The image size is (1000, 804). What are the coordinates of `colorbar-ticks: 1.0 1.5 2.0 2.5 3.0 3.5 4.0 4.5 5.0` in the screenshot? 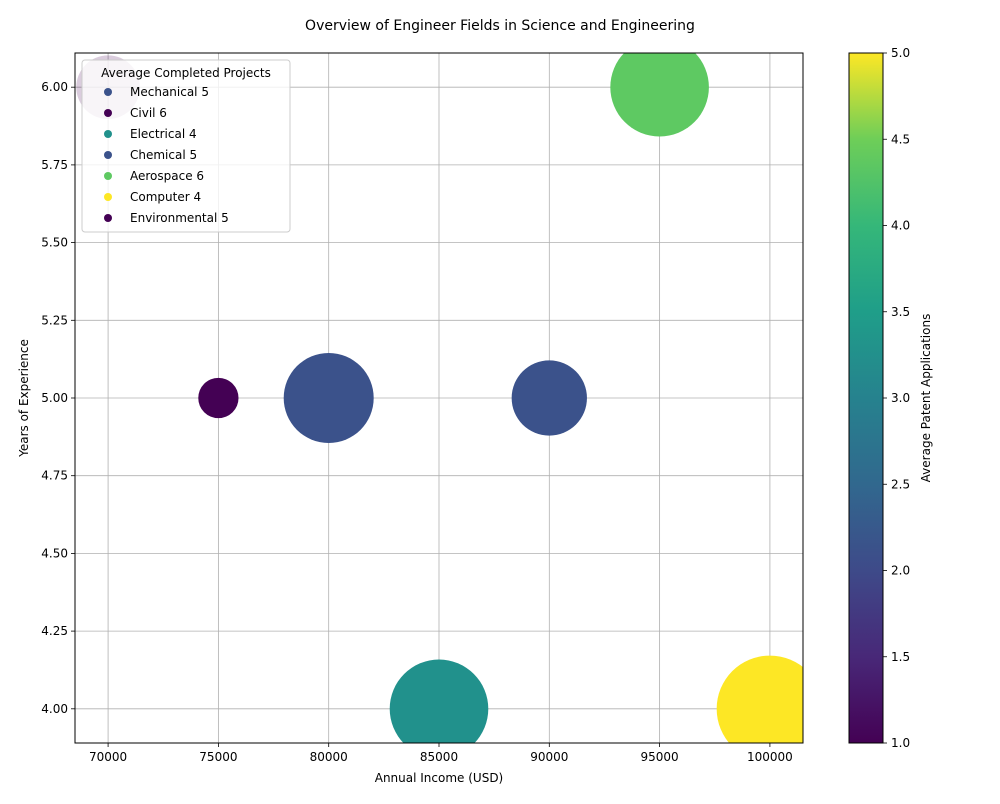 It's located at (896, 398).